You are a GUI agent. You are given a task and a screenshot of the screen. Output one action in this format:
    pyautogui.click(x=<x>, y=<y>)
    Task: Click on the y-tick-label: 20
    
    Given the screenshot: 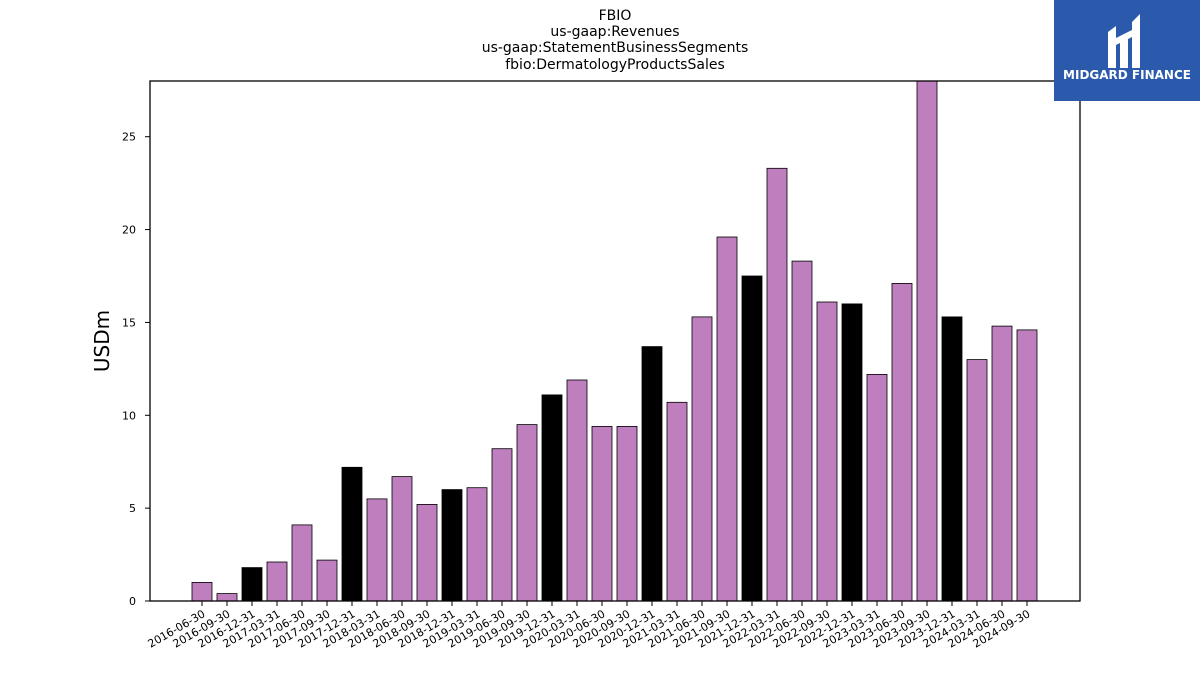 What is the action you would take?
    pyautogui.click(x=129, y=230)
    